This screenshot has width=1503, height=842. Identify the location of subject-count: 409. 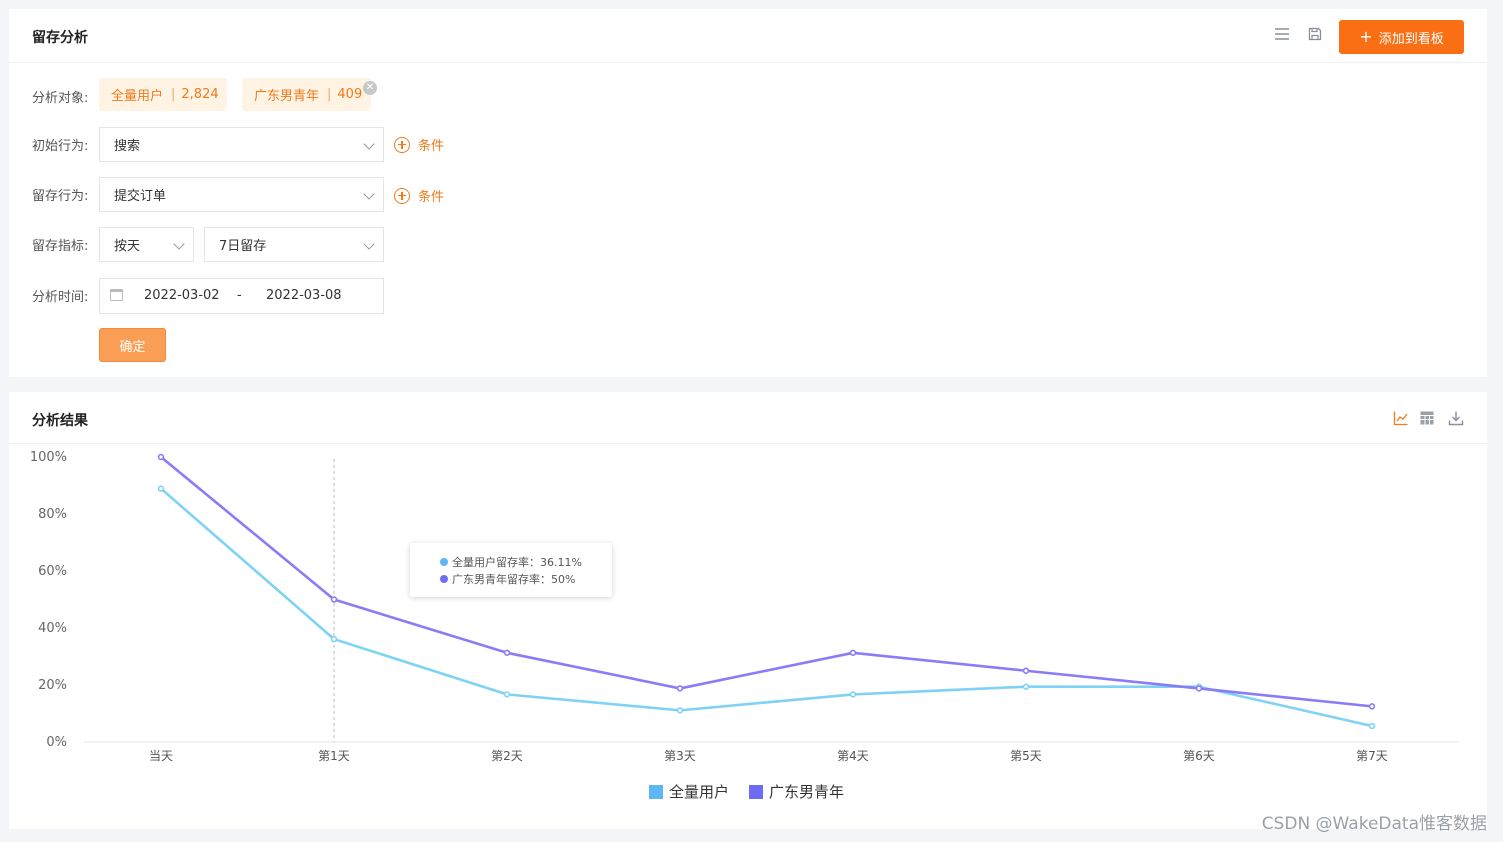
(350, 94).